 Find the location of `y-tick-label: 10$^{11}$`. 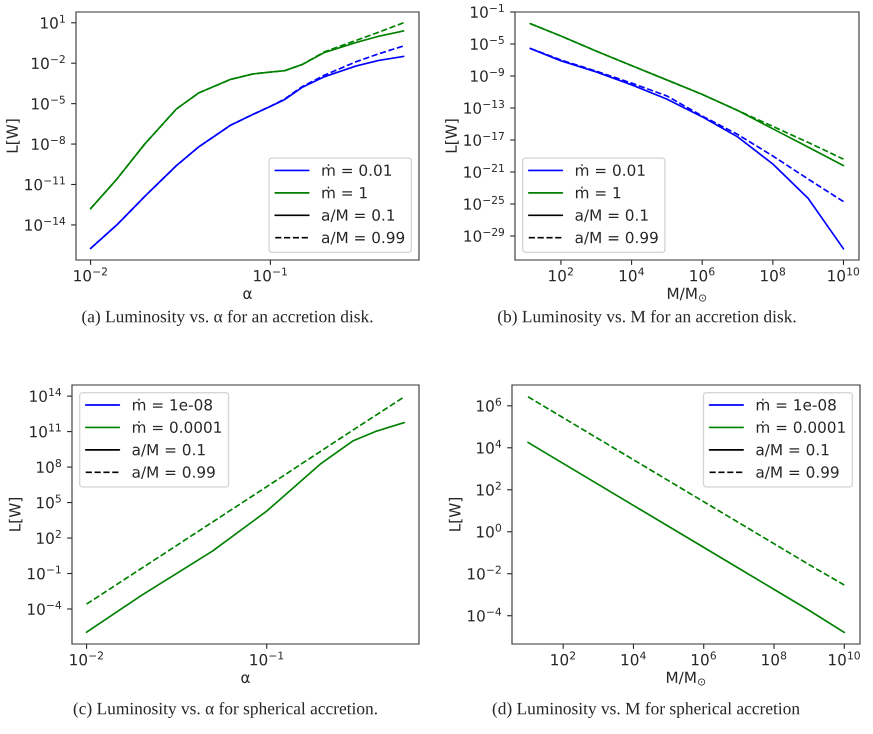

y-tick-label: 10$^{11}$ is located at coordinates (45, 431).